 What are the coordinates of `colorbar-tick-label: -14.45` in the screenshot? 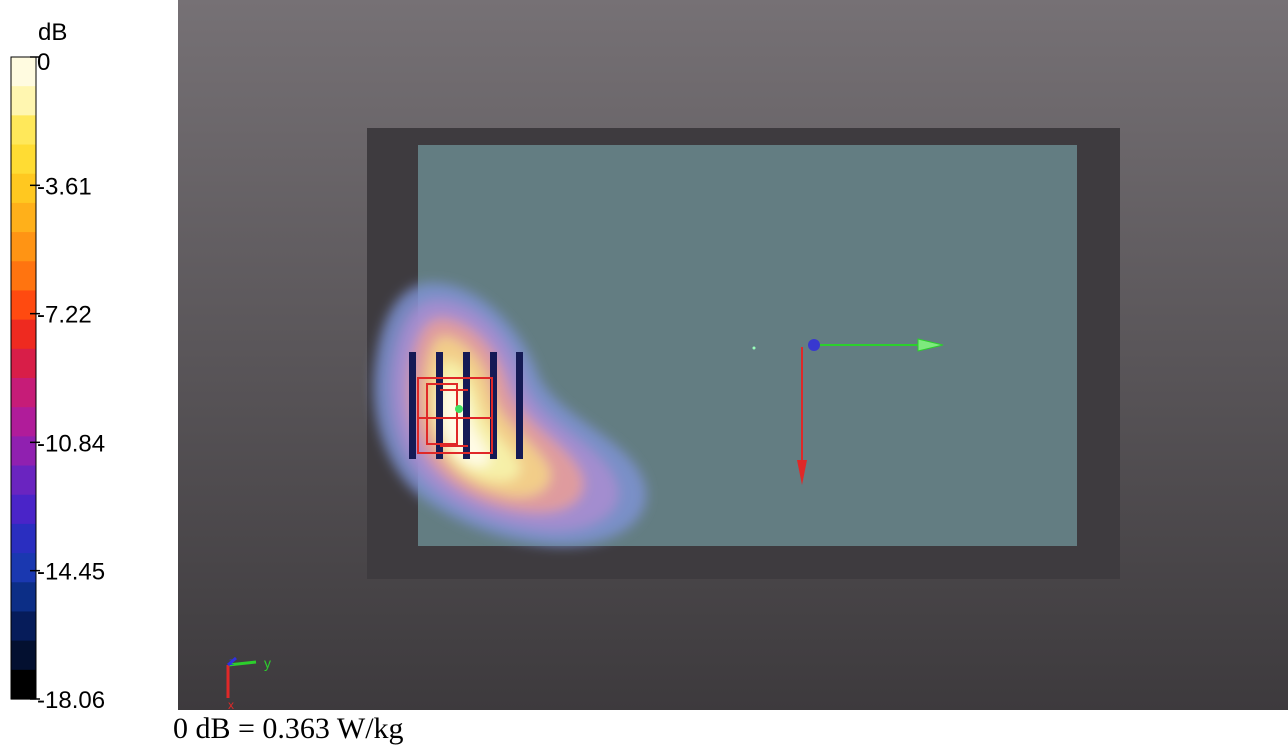 It's located at (71, 572).